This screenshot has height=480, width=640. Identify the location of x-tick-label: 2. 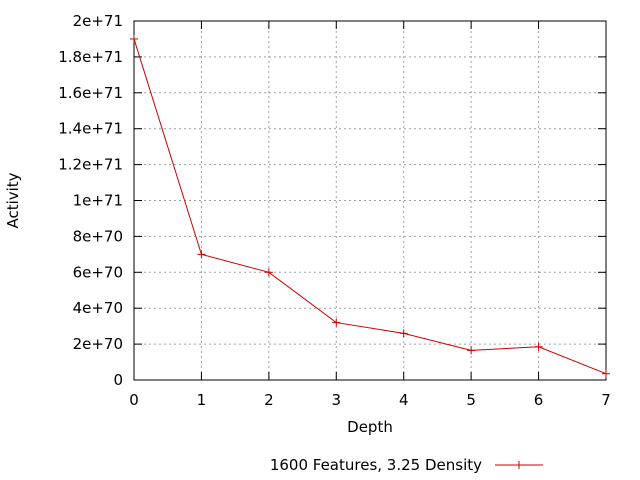
(269, 400).